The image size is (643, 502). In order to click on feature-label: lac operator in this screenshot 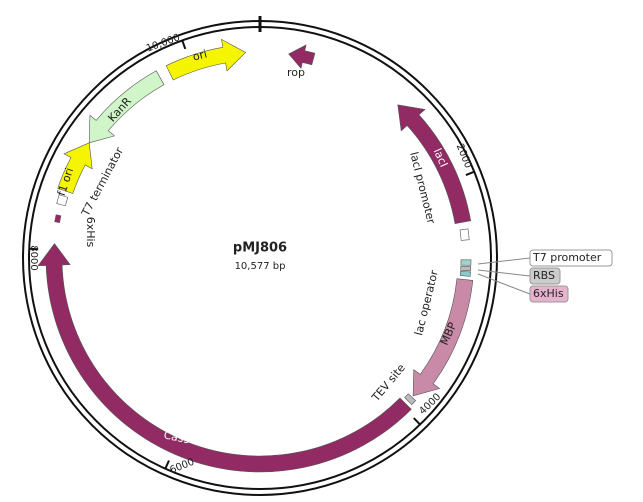, I will do `click(426, 303)`.